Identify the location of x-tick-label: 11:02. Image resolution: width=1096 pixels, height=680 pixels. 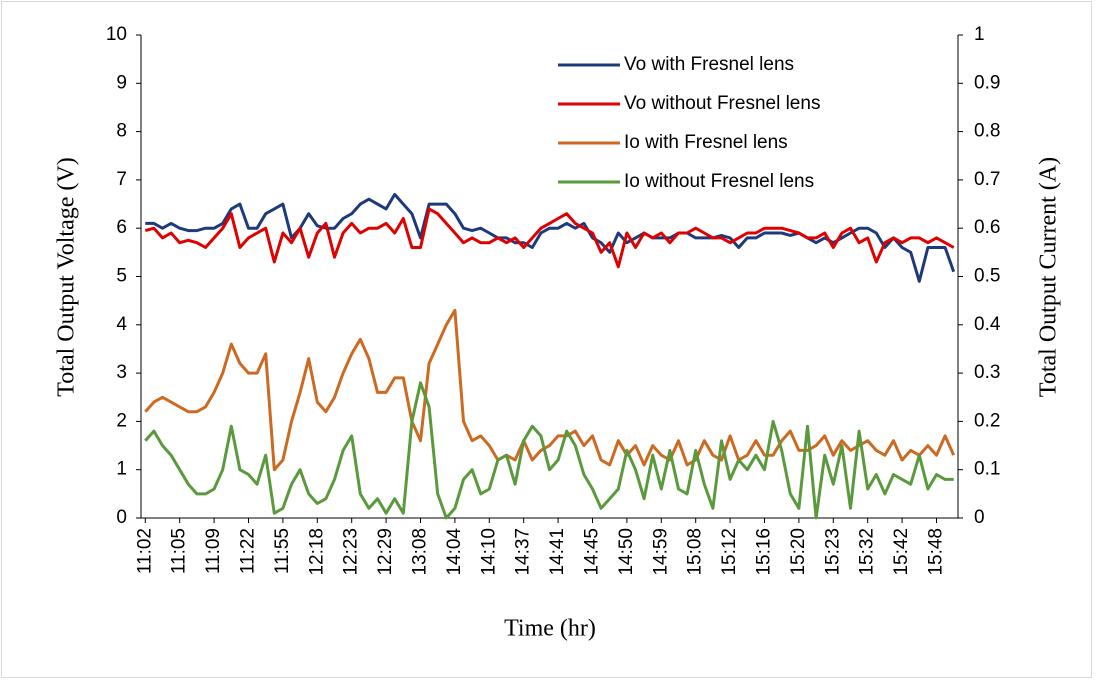
(144, 551).